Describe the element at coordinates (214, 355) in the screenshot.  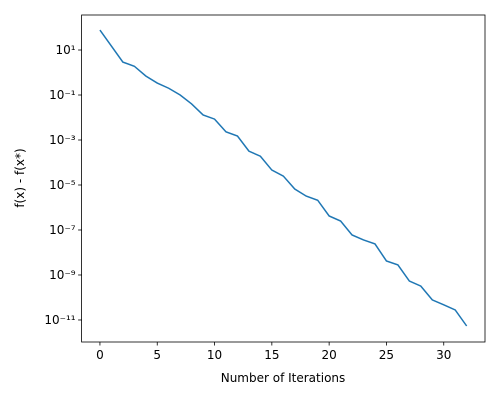
I see `x-tick-label: 10` at that location.